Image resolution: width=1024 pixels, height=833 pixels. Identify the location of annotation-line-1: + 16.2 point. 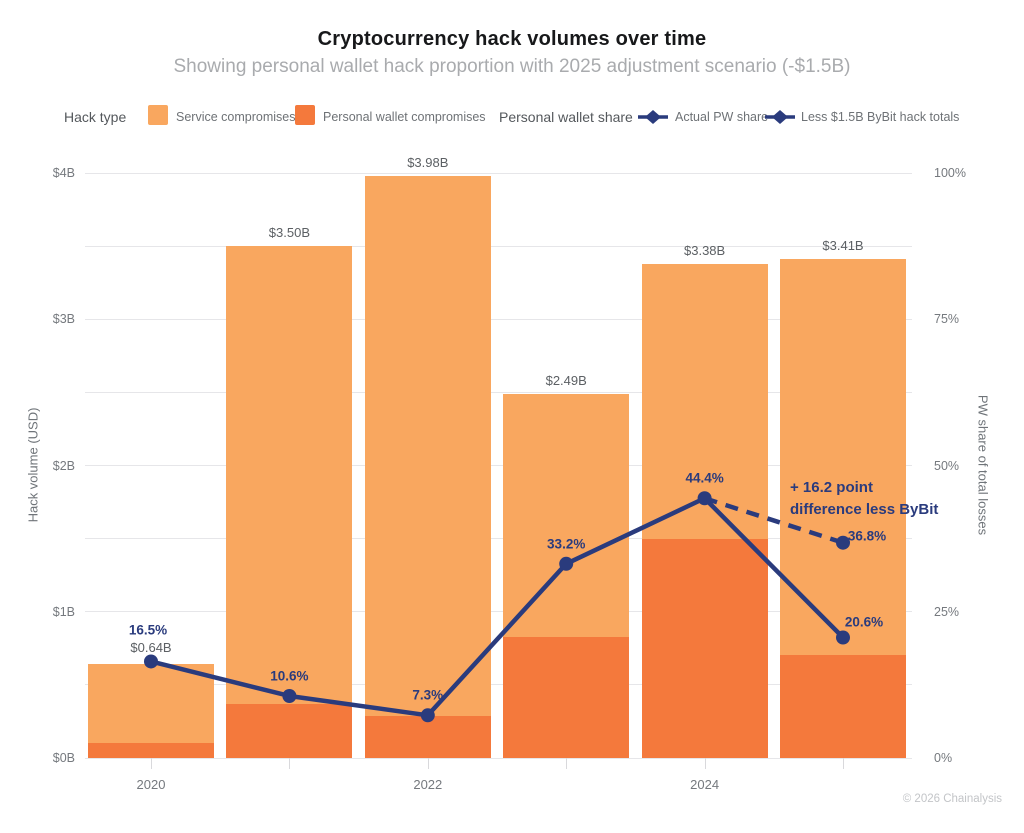
(831, 487).